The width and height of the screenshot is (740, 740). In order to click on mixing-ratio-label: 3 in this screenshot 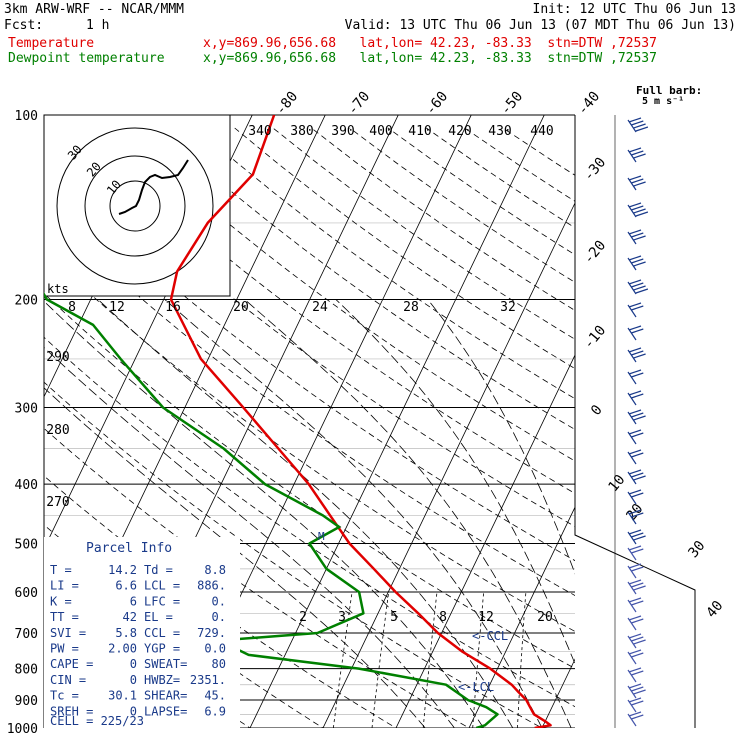, I will do `click(342, 617)`.